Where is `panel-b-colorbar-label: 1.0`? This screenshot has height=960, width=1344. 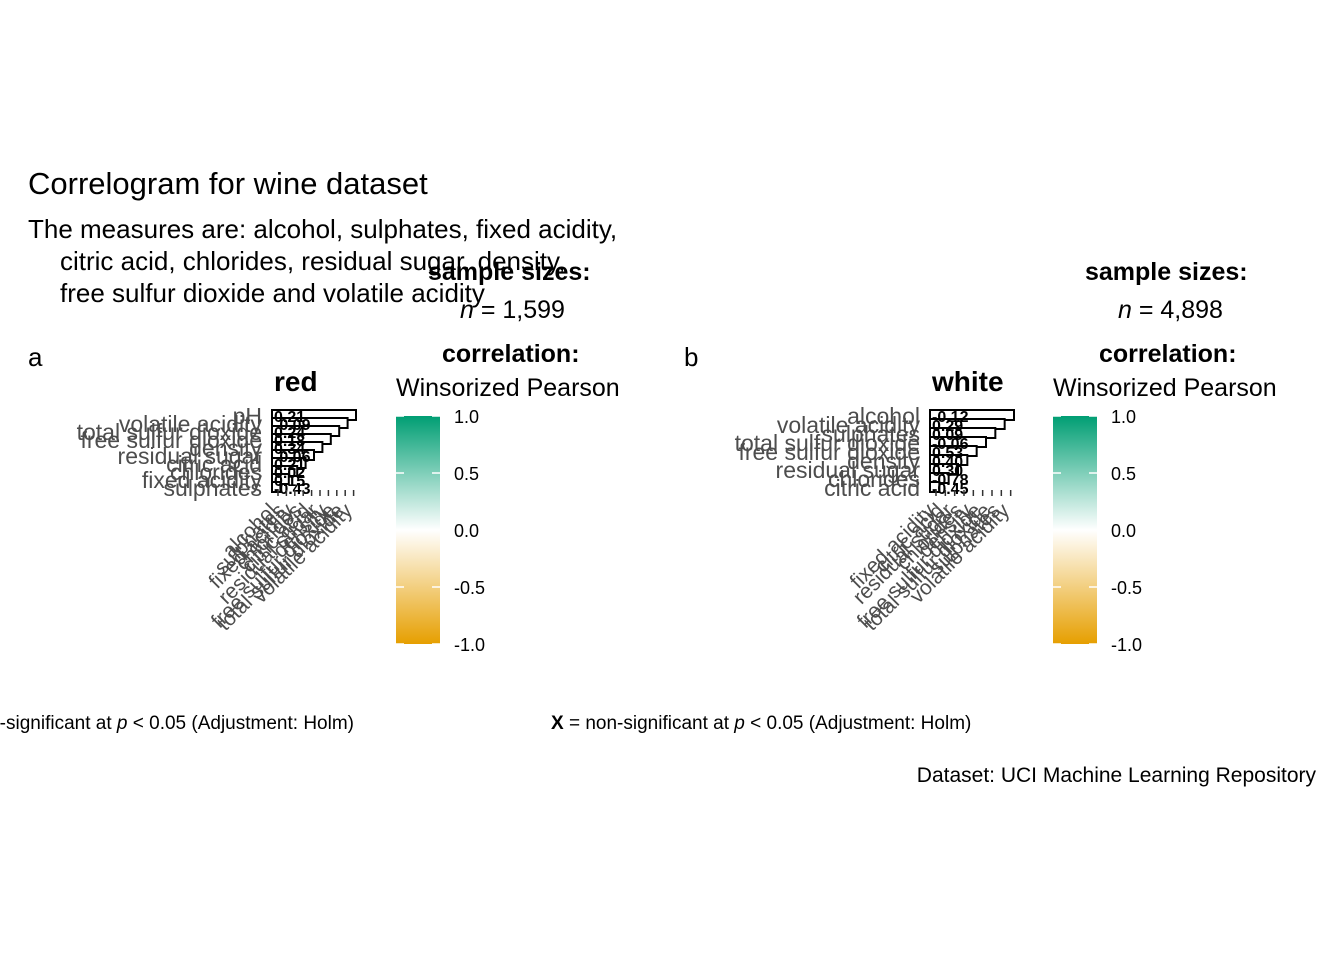
panel-b-colorbar-label: 1.0 is located at coordinates (1123, 417).